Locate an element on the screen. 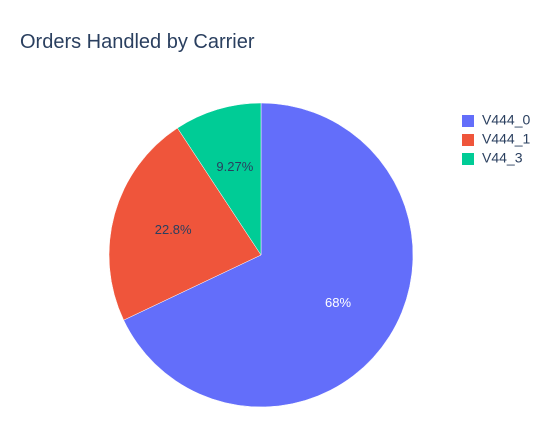 Image resolution: width=558 pixels, height=442 pixels. slice-label-v444-1: 22.8% is located at coordinates (173, 229).